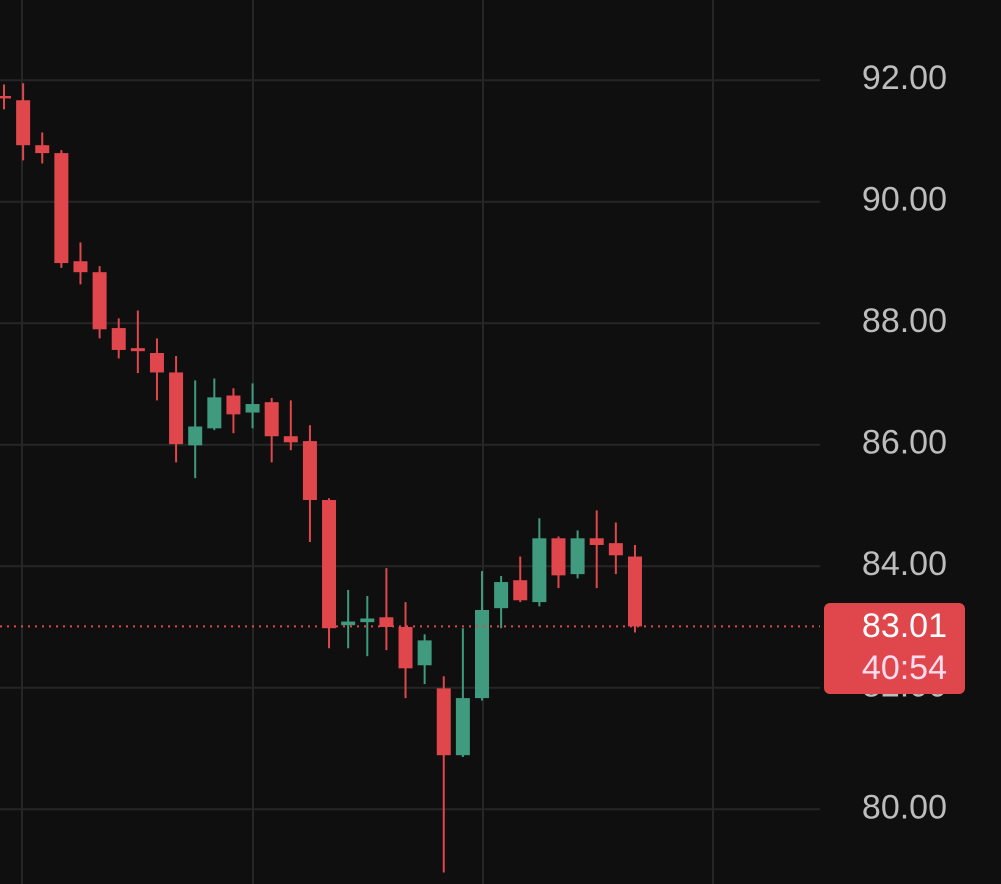  What do you see at coordinates (904, 443) in the screenshot?
I see `y-tick-label: 86.00` at bounding box center [904, 443].